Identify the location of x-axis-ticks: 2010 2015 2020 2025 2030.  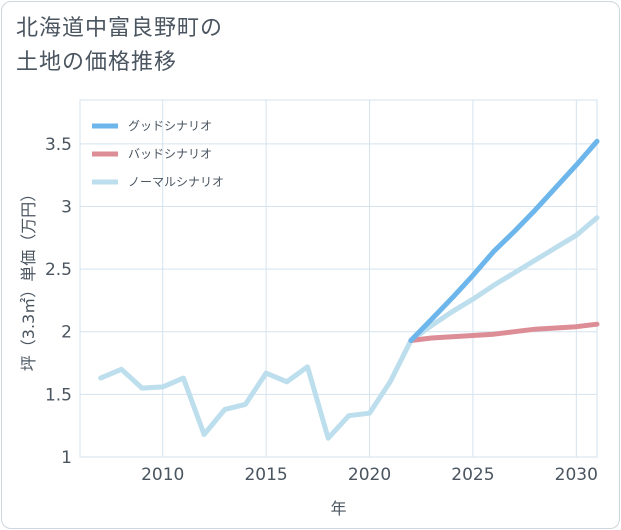
(369, 475).